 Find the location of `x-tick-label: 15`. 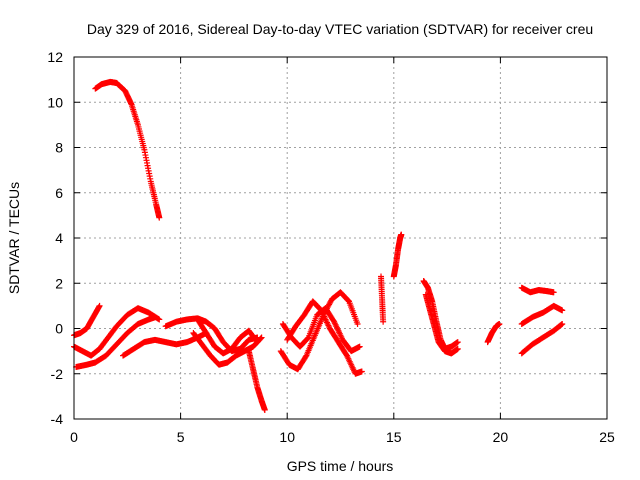

x-tick-label: 15 is located at coordinates (394, 437).